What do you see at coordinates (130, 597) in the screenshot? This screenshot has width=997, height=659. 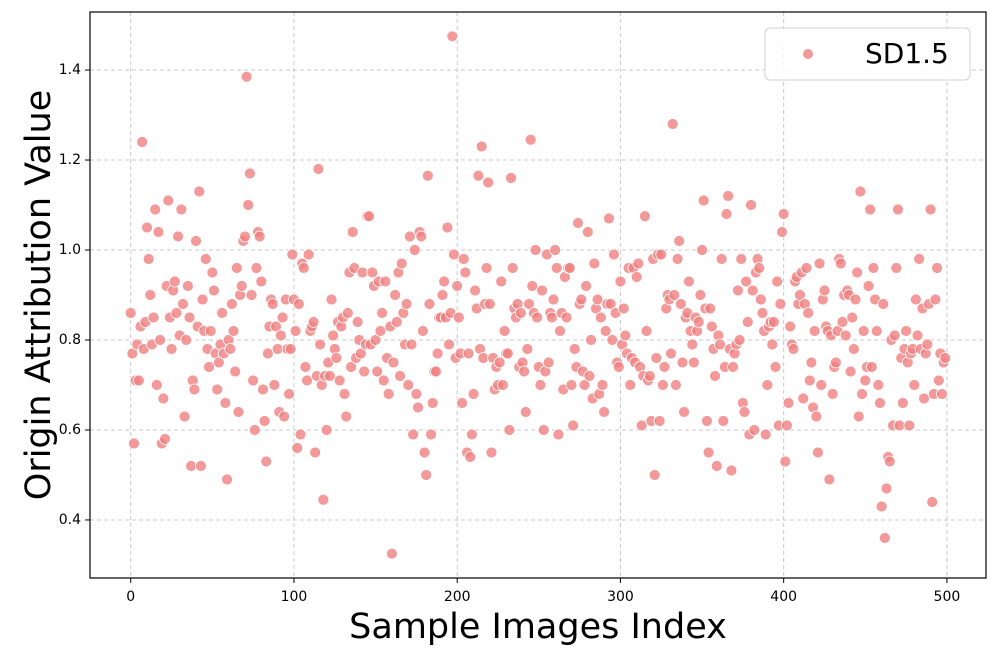 I see `x-tick-label: 0` at bounding box center [130, 597].